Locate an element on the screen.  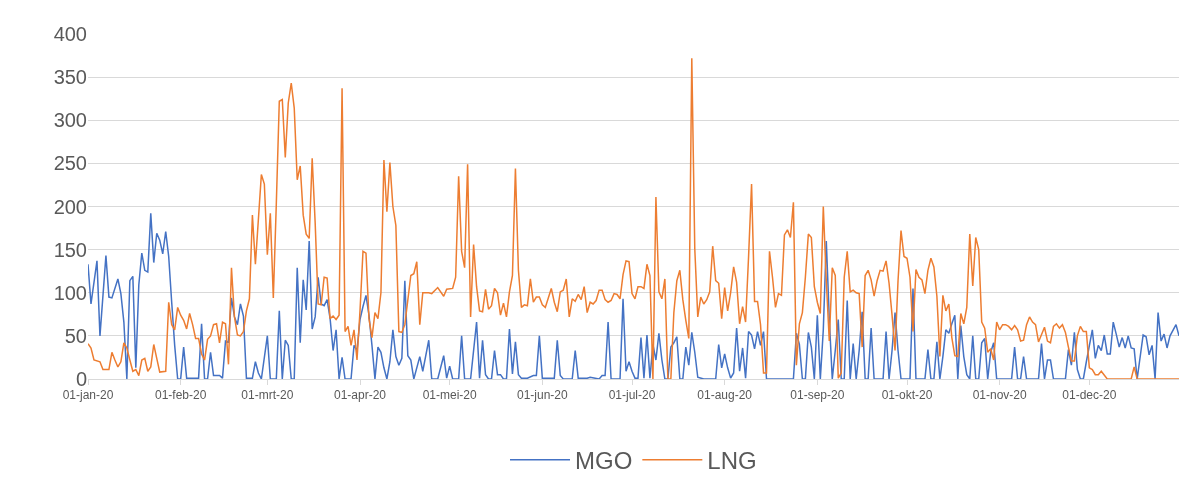
x-tick-label: 01-apr-20 is located at coordinates (360, 395).